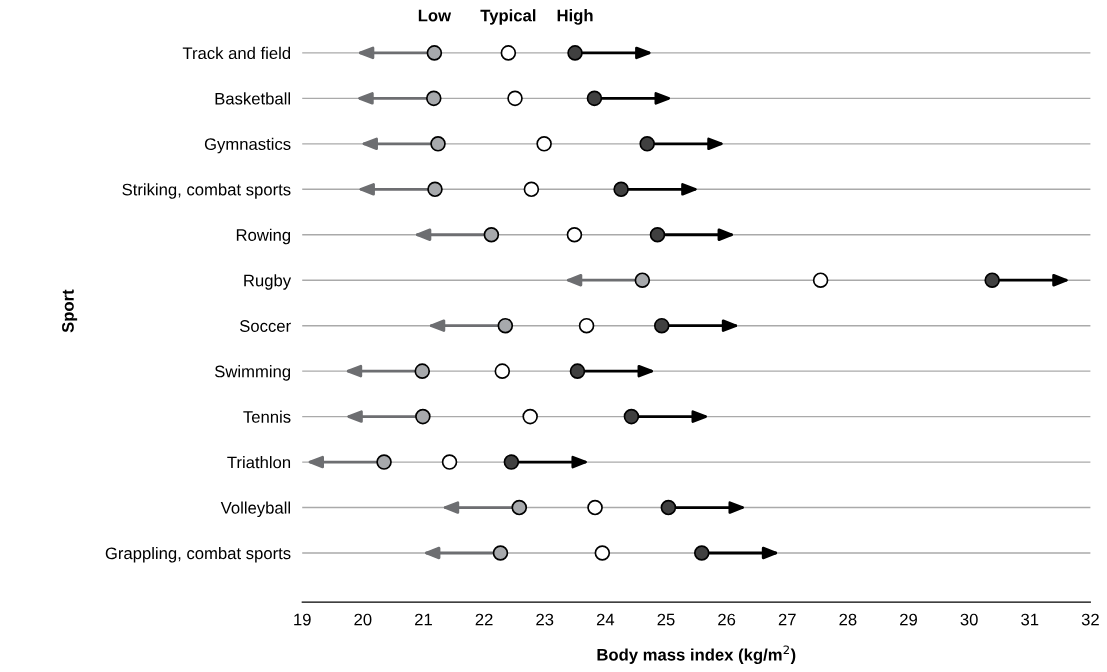 The height and width of the screenshot is (672, 1107). I want to click on y-tick-label: Track and field, so click(236, 53).